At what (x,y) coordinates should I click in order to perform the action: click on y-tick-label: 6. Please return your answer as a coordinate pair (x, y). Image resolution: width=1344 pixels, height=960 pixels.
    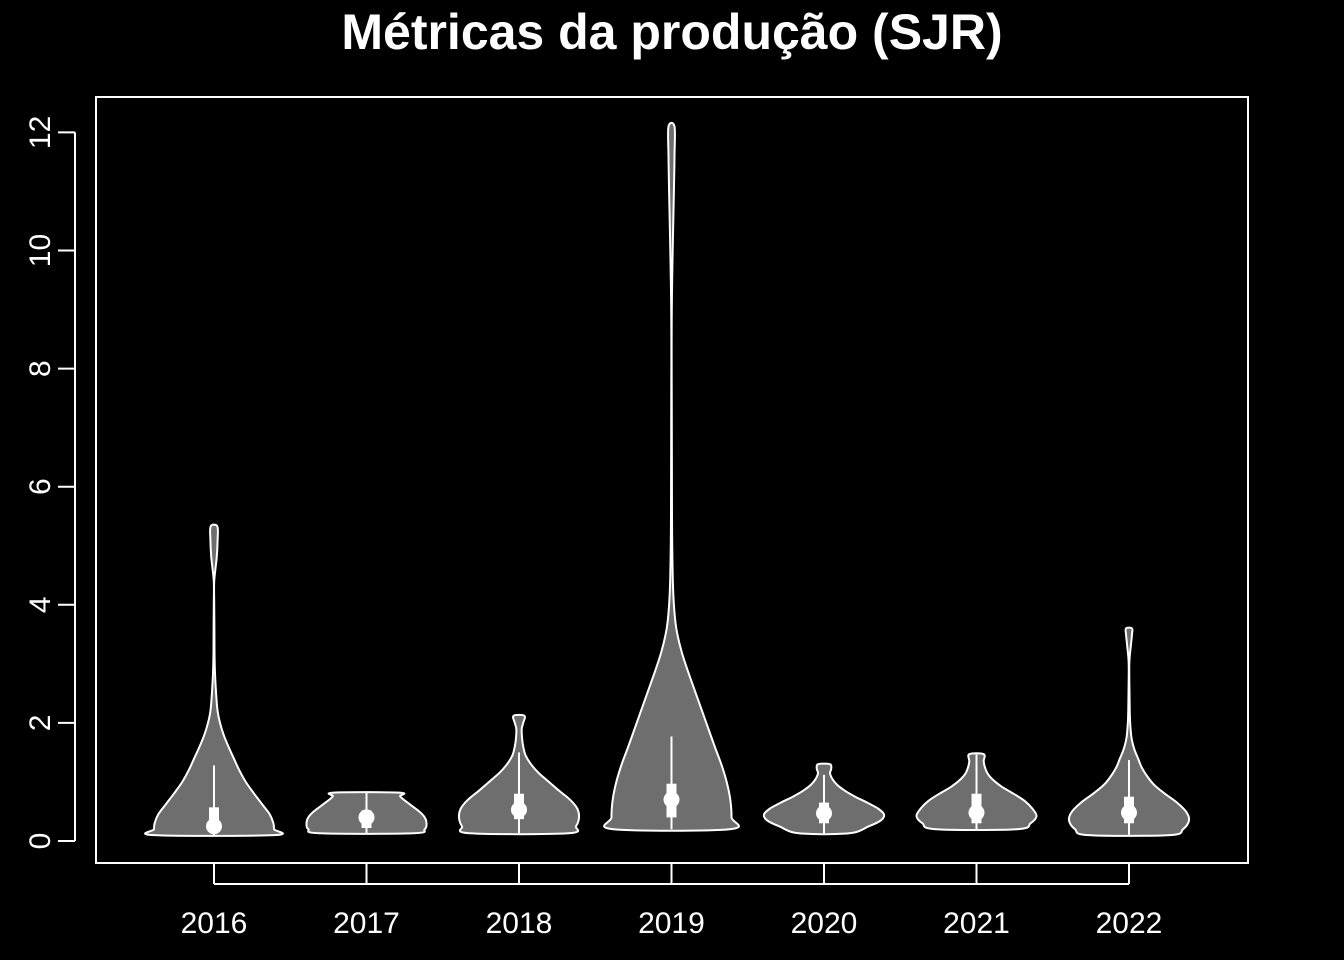
    Looking at the image, I should click on (40, 486).